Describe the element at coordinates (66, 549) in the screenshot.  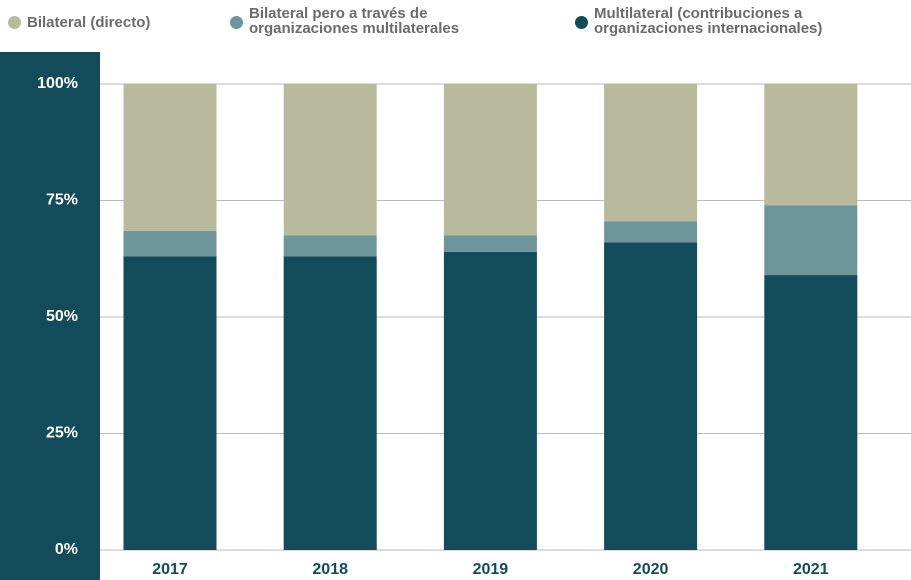
I see `y-tick-label: 0%` at that location.